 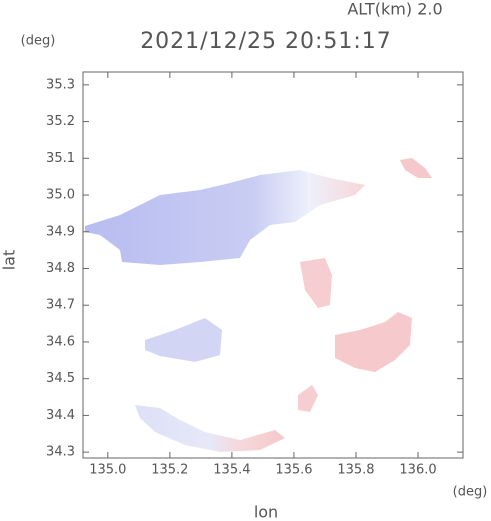 What do you see at coordinates (38, 41) in the screenshot?
I see `y-unit: (deg)` at bounding box center [38, 41].